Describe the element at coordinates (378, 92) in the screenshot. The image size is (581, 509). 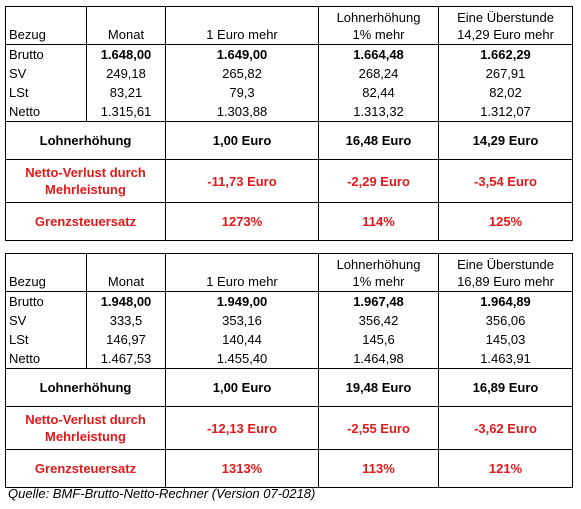
I see `cell-value: 82,44` at that location.